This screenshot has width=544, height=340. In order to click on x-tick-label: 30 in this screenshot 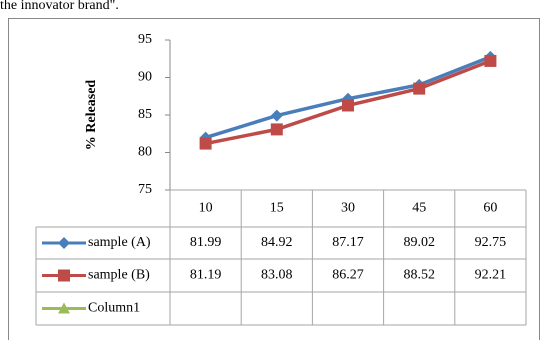, I will do `click(348, 208)`.